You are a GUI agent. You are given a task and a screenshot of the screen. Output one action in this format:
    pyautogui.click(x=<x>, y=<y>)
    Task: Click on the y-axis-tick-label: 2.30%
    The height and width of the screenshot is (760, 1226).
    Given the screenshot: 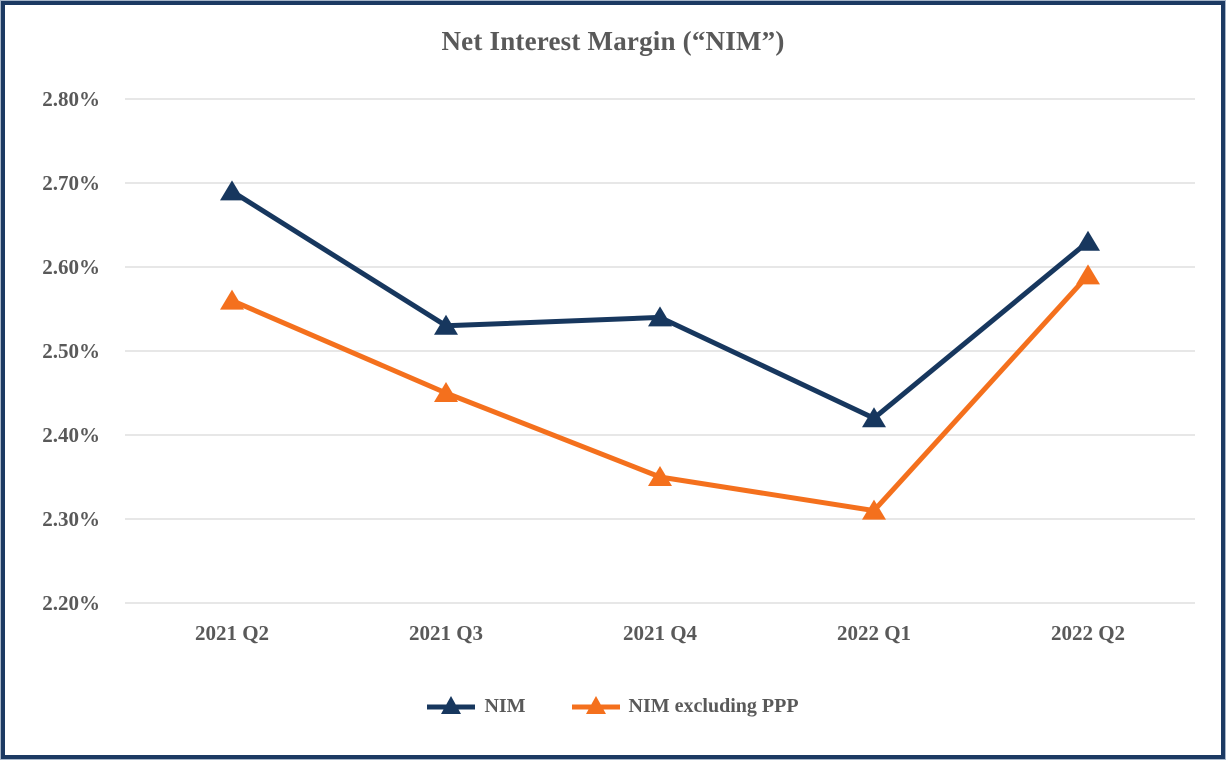 What is the action you would take?
    pyautogui.click(x=71, y=519)
    